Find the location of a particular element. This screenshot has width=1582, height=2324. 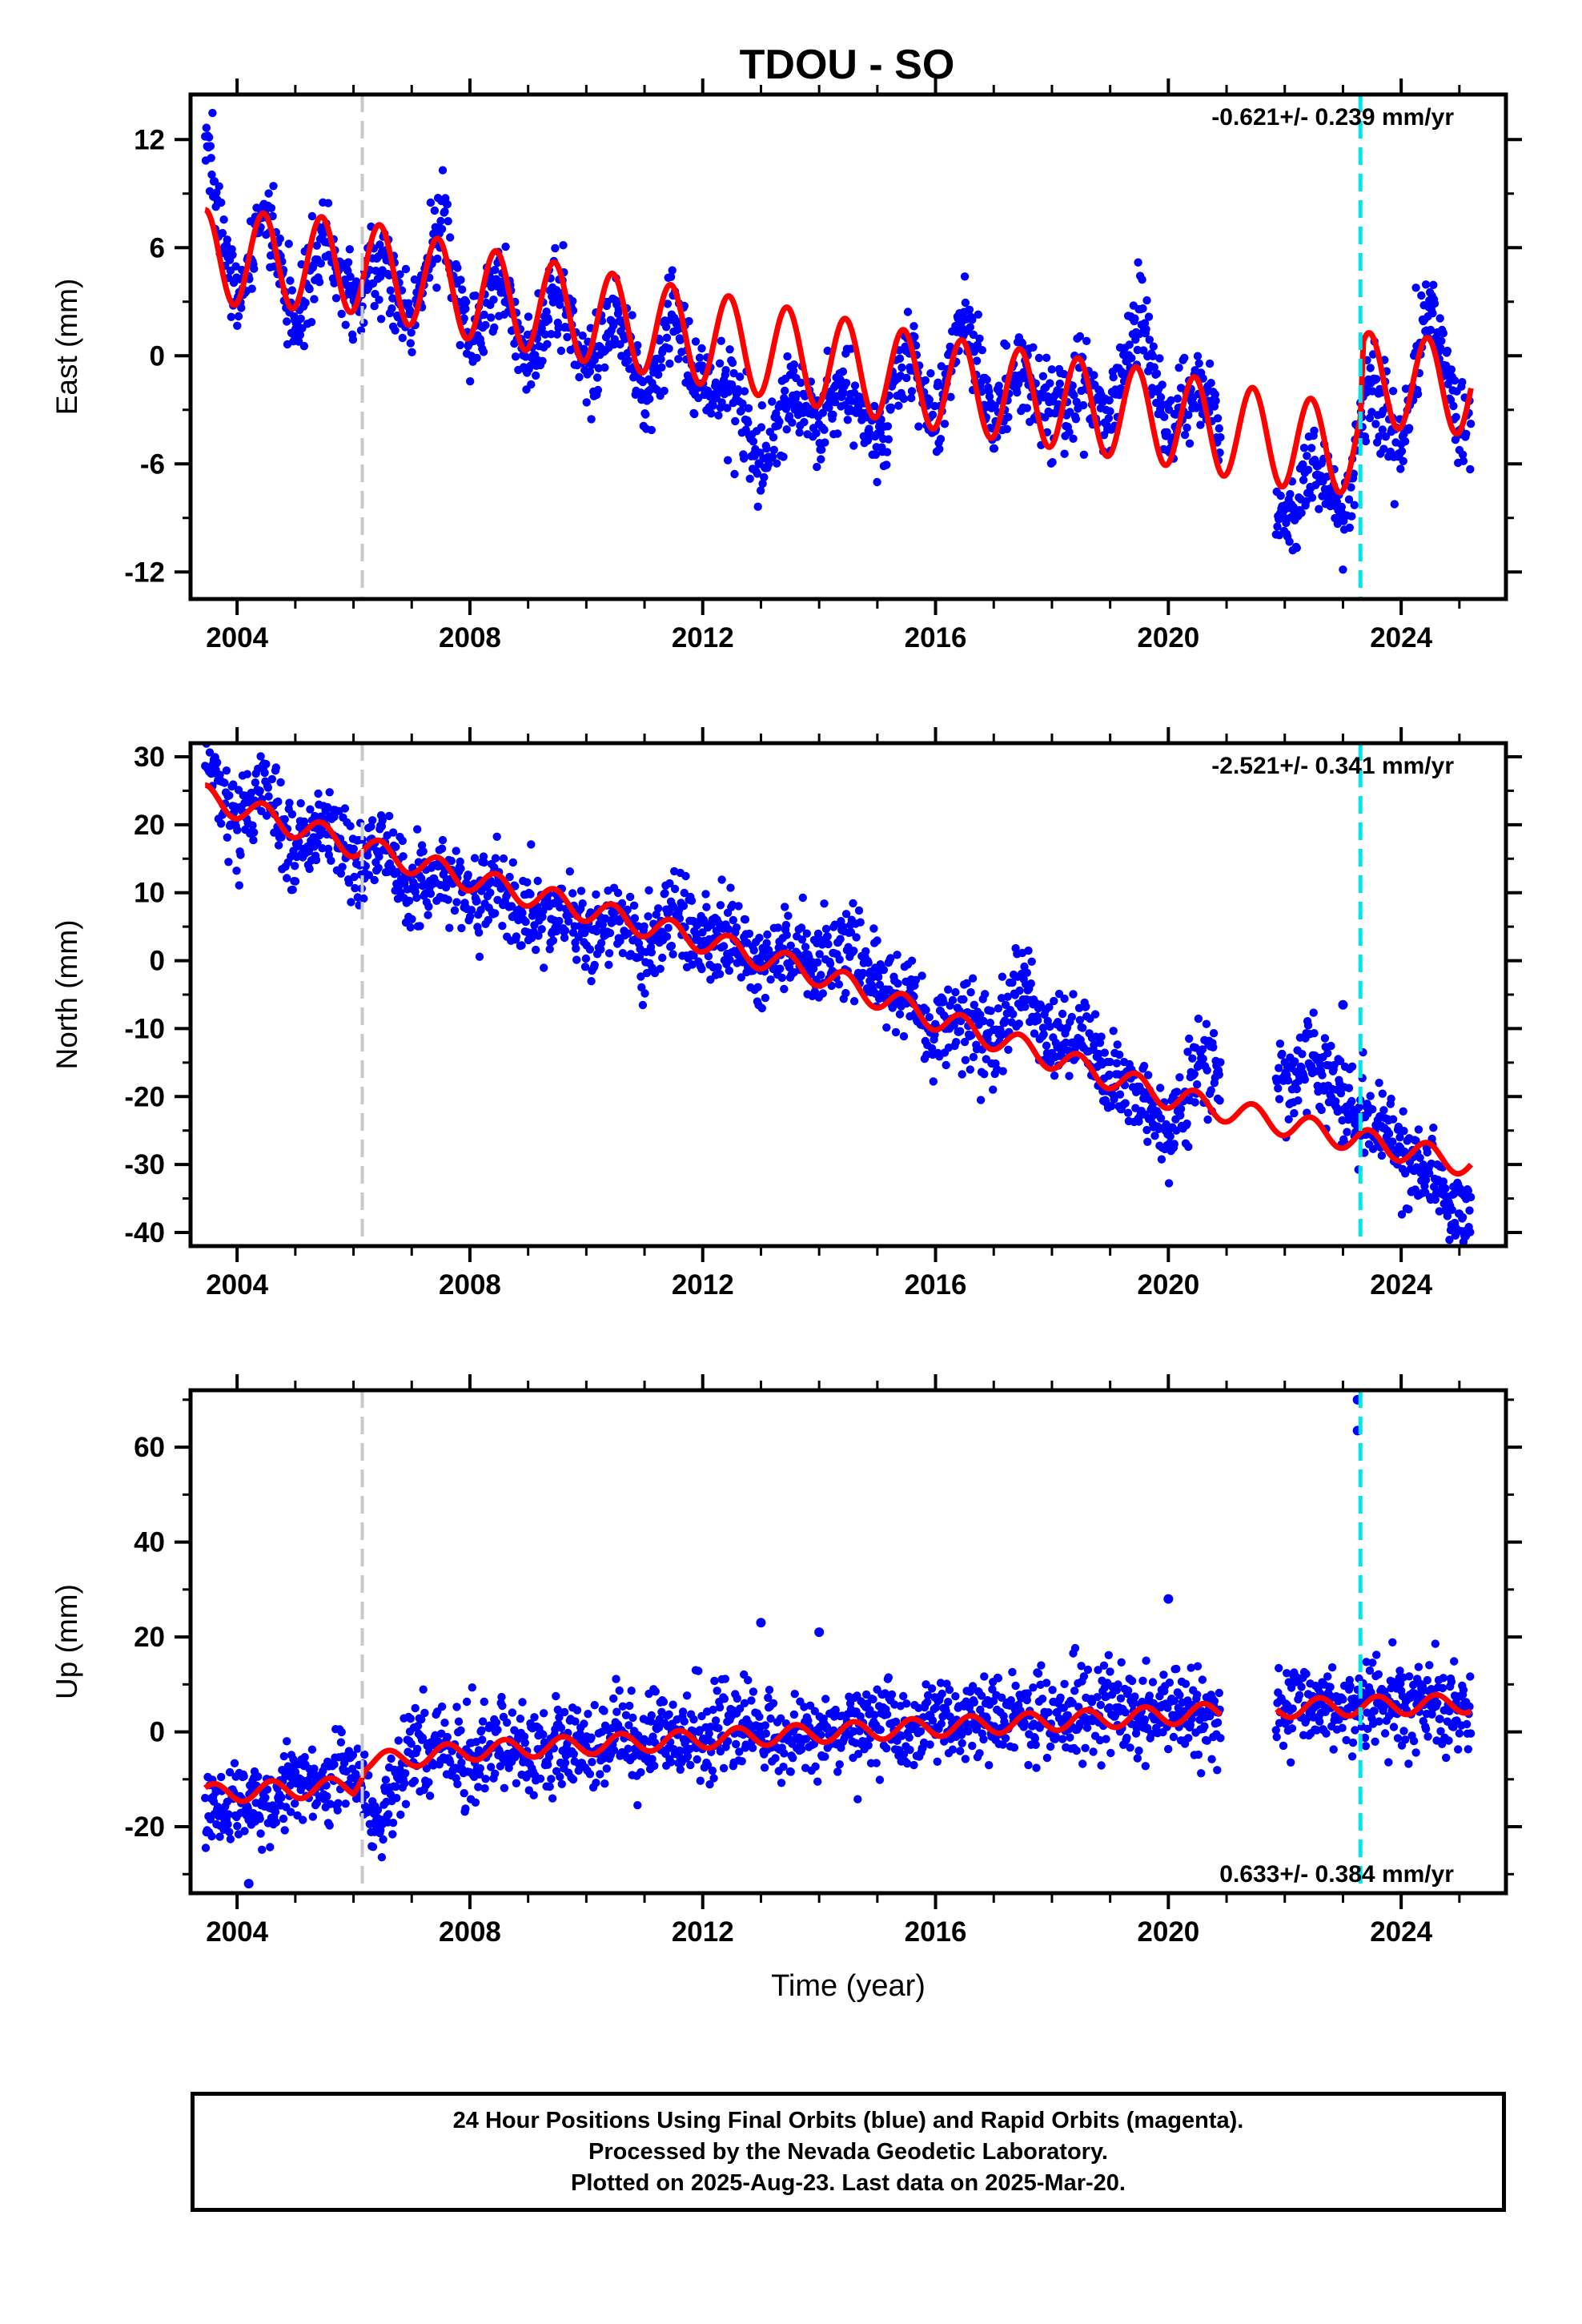

x-tick-label: 2020 is located at coordinates (1168, 637).